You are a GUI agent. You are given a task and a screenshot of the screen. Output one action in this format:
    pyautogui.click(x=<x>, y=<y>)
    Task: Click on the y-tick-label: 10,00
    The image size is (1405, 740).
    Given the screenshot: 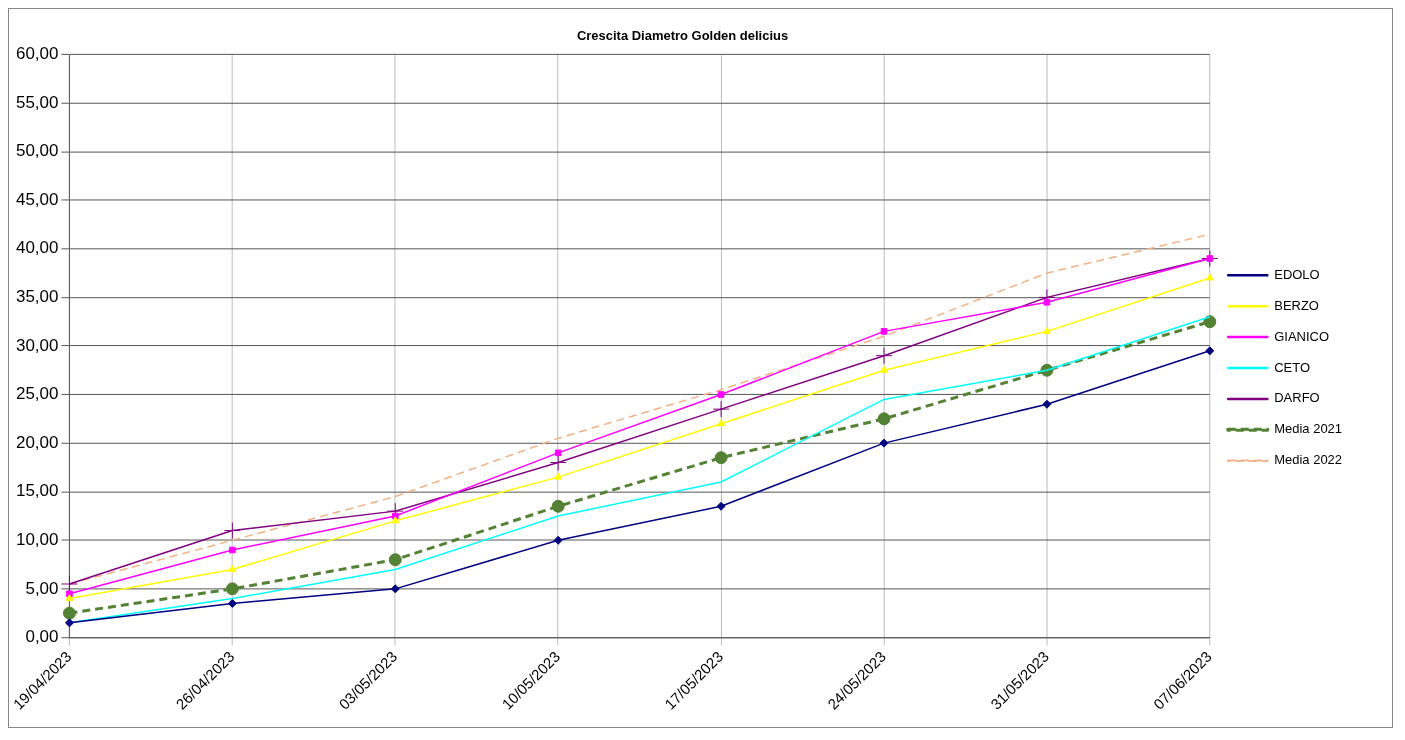 What is the action you would take?
    pyautogui.click(x=37, y=539)
    